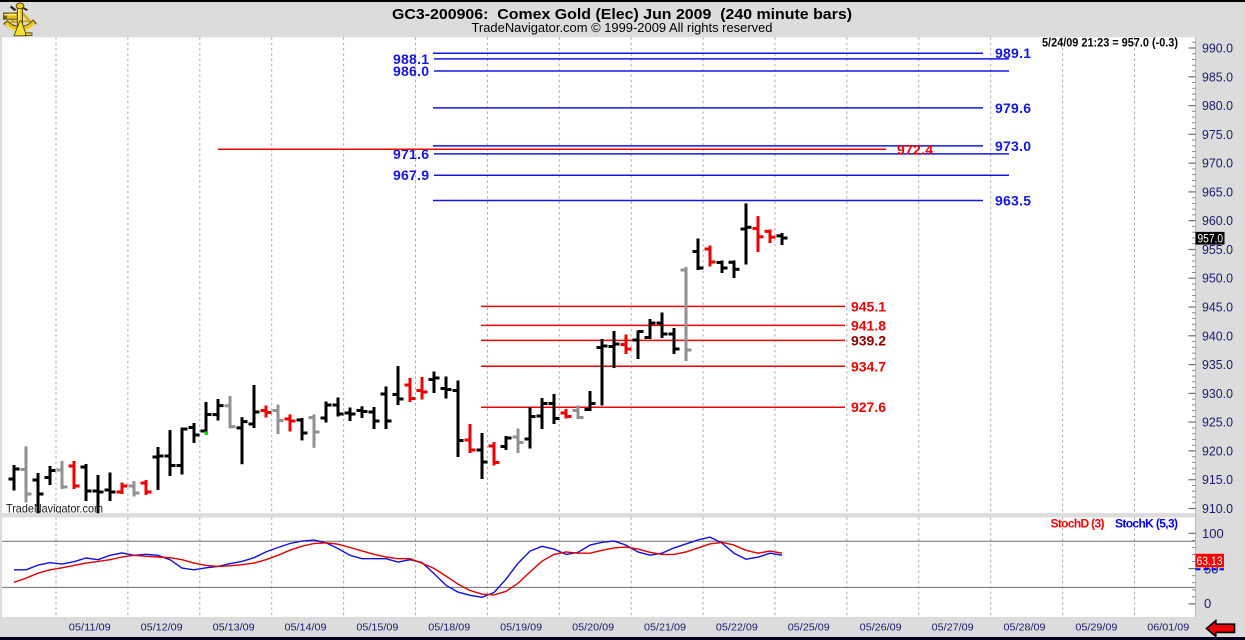 The height and width of the screenshot is (640, 1245). What do you see at coordinates (449, 628) in the screenshot?
I see `svg-text: 05/18/09` at bounding box center [449, 628].